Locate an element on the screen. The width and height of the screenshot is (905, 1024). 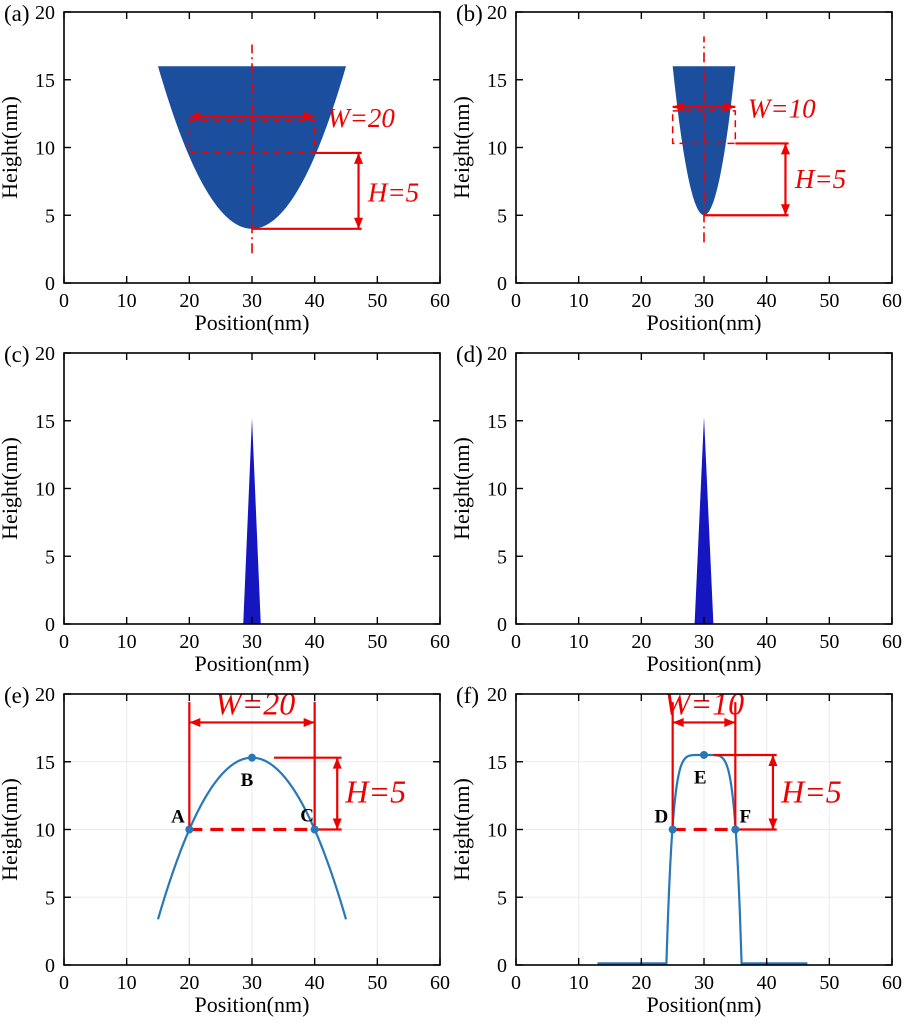
panel-label-c: (c) is located at coordinates (17, 354).